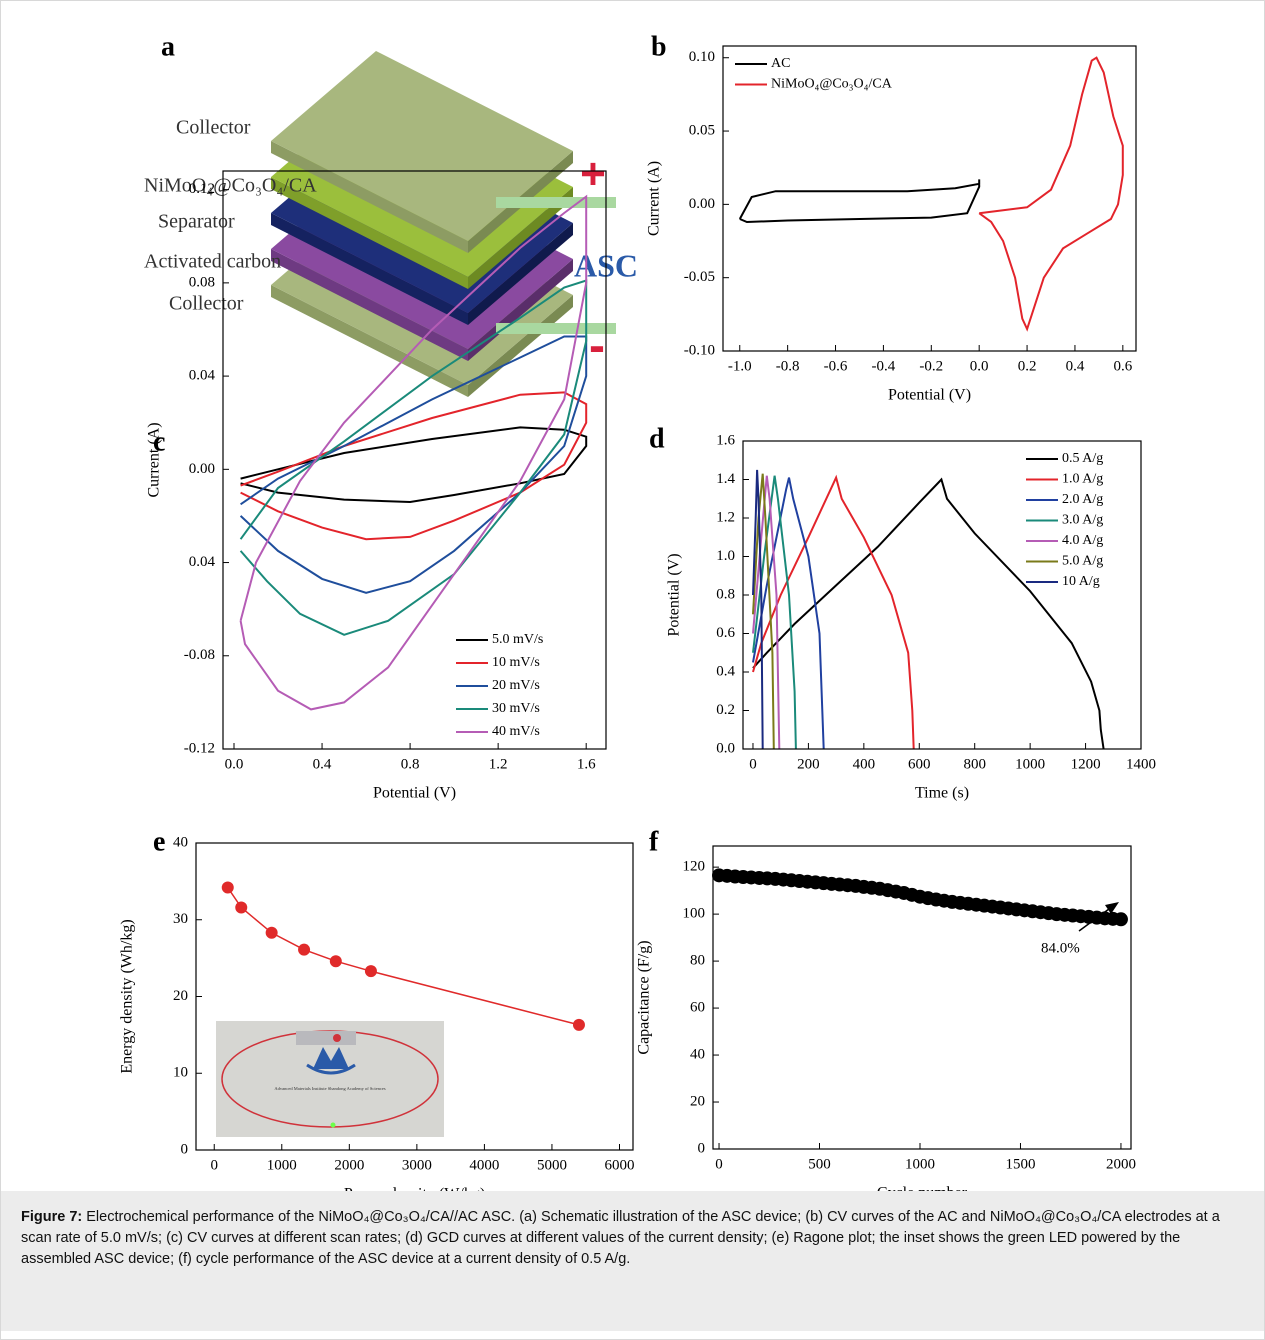 Image resolution: width=1265 pixels, height=1340 pixels. Describe the element at coordinates (484, 1165) in the screenshot. I see `x-tick-label: 4000` at that location.